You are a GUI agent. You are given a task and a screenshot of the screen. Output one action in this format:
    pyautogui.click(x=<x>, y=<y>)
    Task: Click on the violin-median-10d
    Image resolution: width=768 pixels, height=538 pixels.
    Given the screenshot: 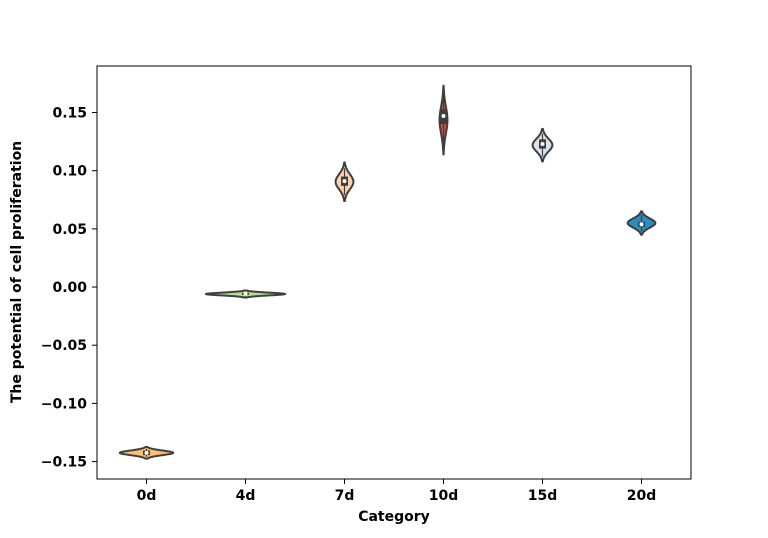 What is the action you would take?
    pyautogui.click(x=443, y=116)
    